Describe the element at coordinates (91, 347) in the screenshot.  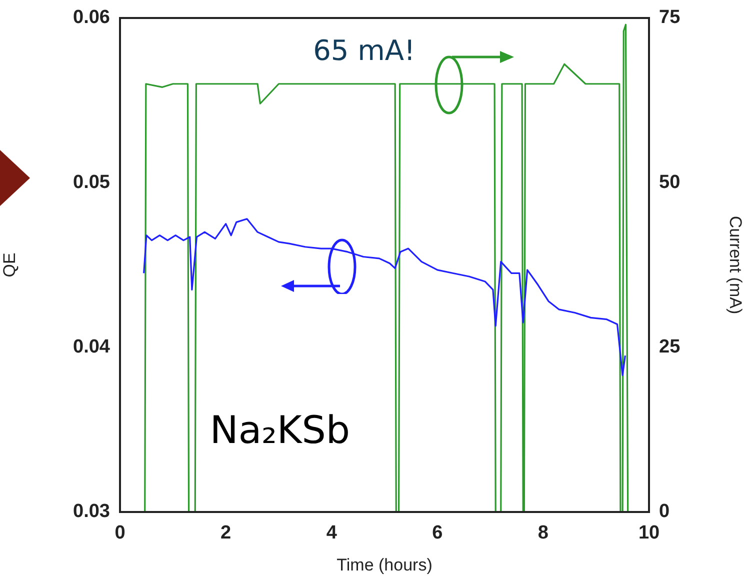
I see `y-tick-label: 0.04` at that location.